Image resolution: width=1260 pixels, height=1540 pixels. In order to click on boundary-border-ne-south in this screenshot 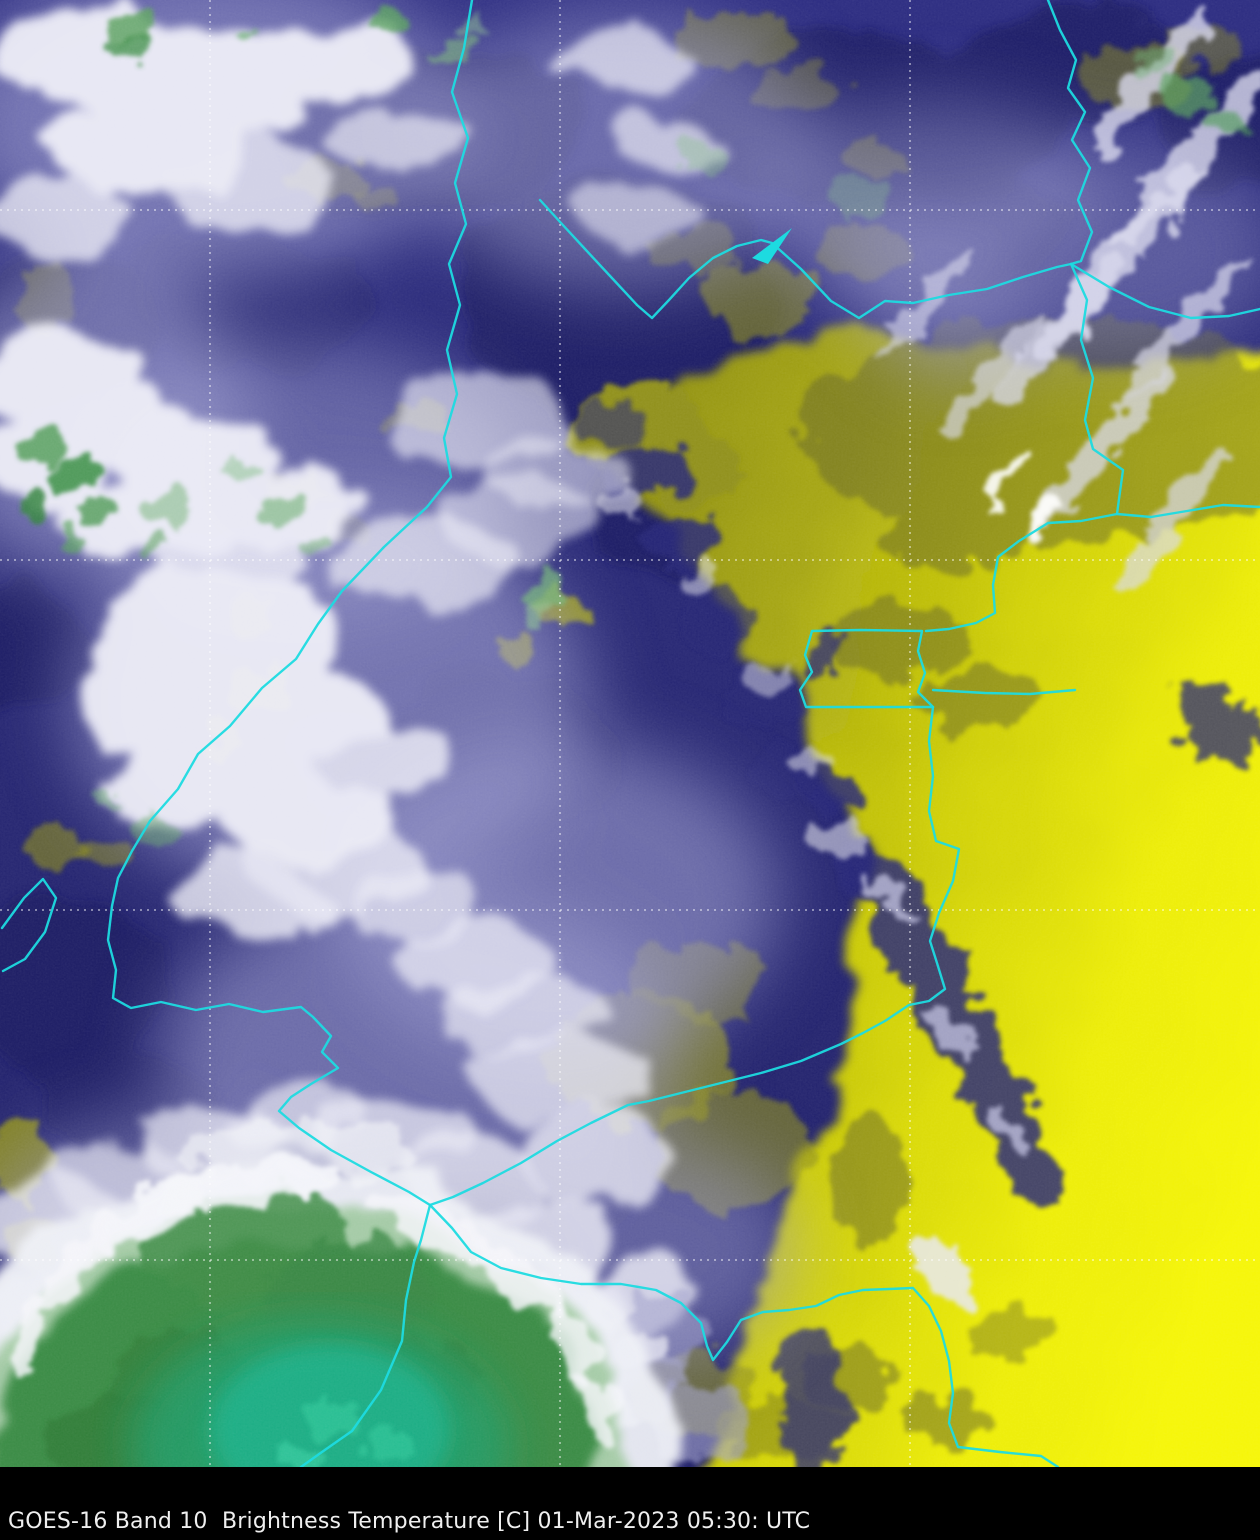, I will do `click(1024, 447)`.